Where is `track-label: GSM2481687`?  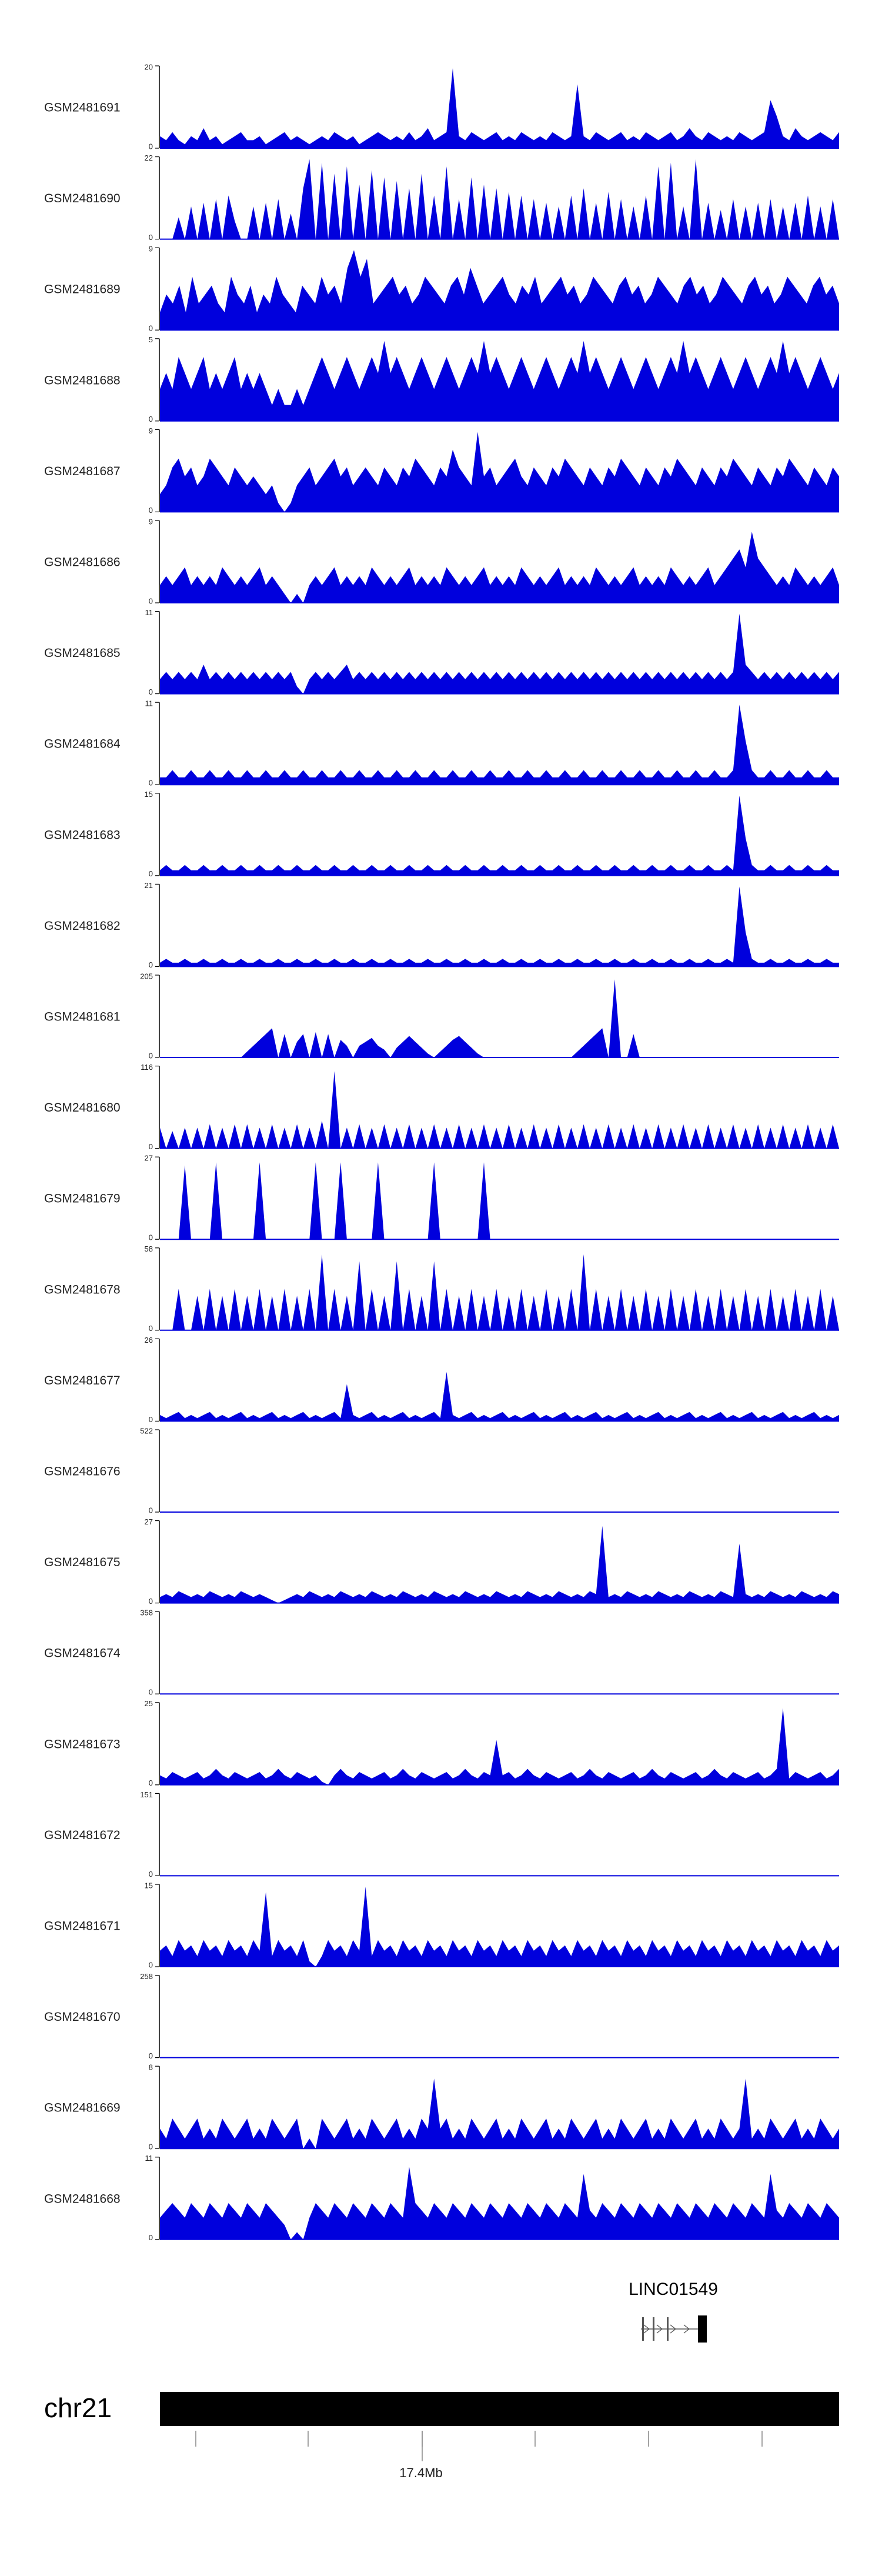
track-label: GSM2481687 is located at coordinates (82, 471).